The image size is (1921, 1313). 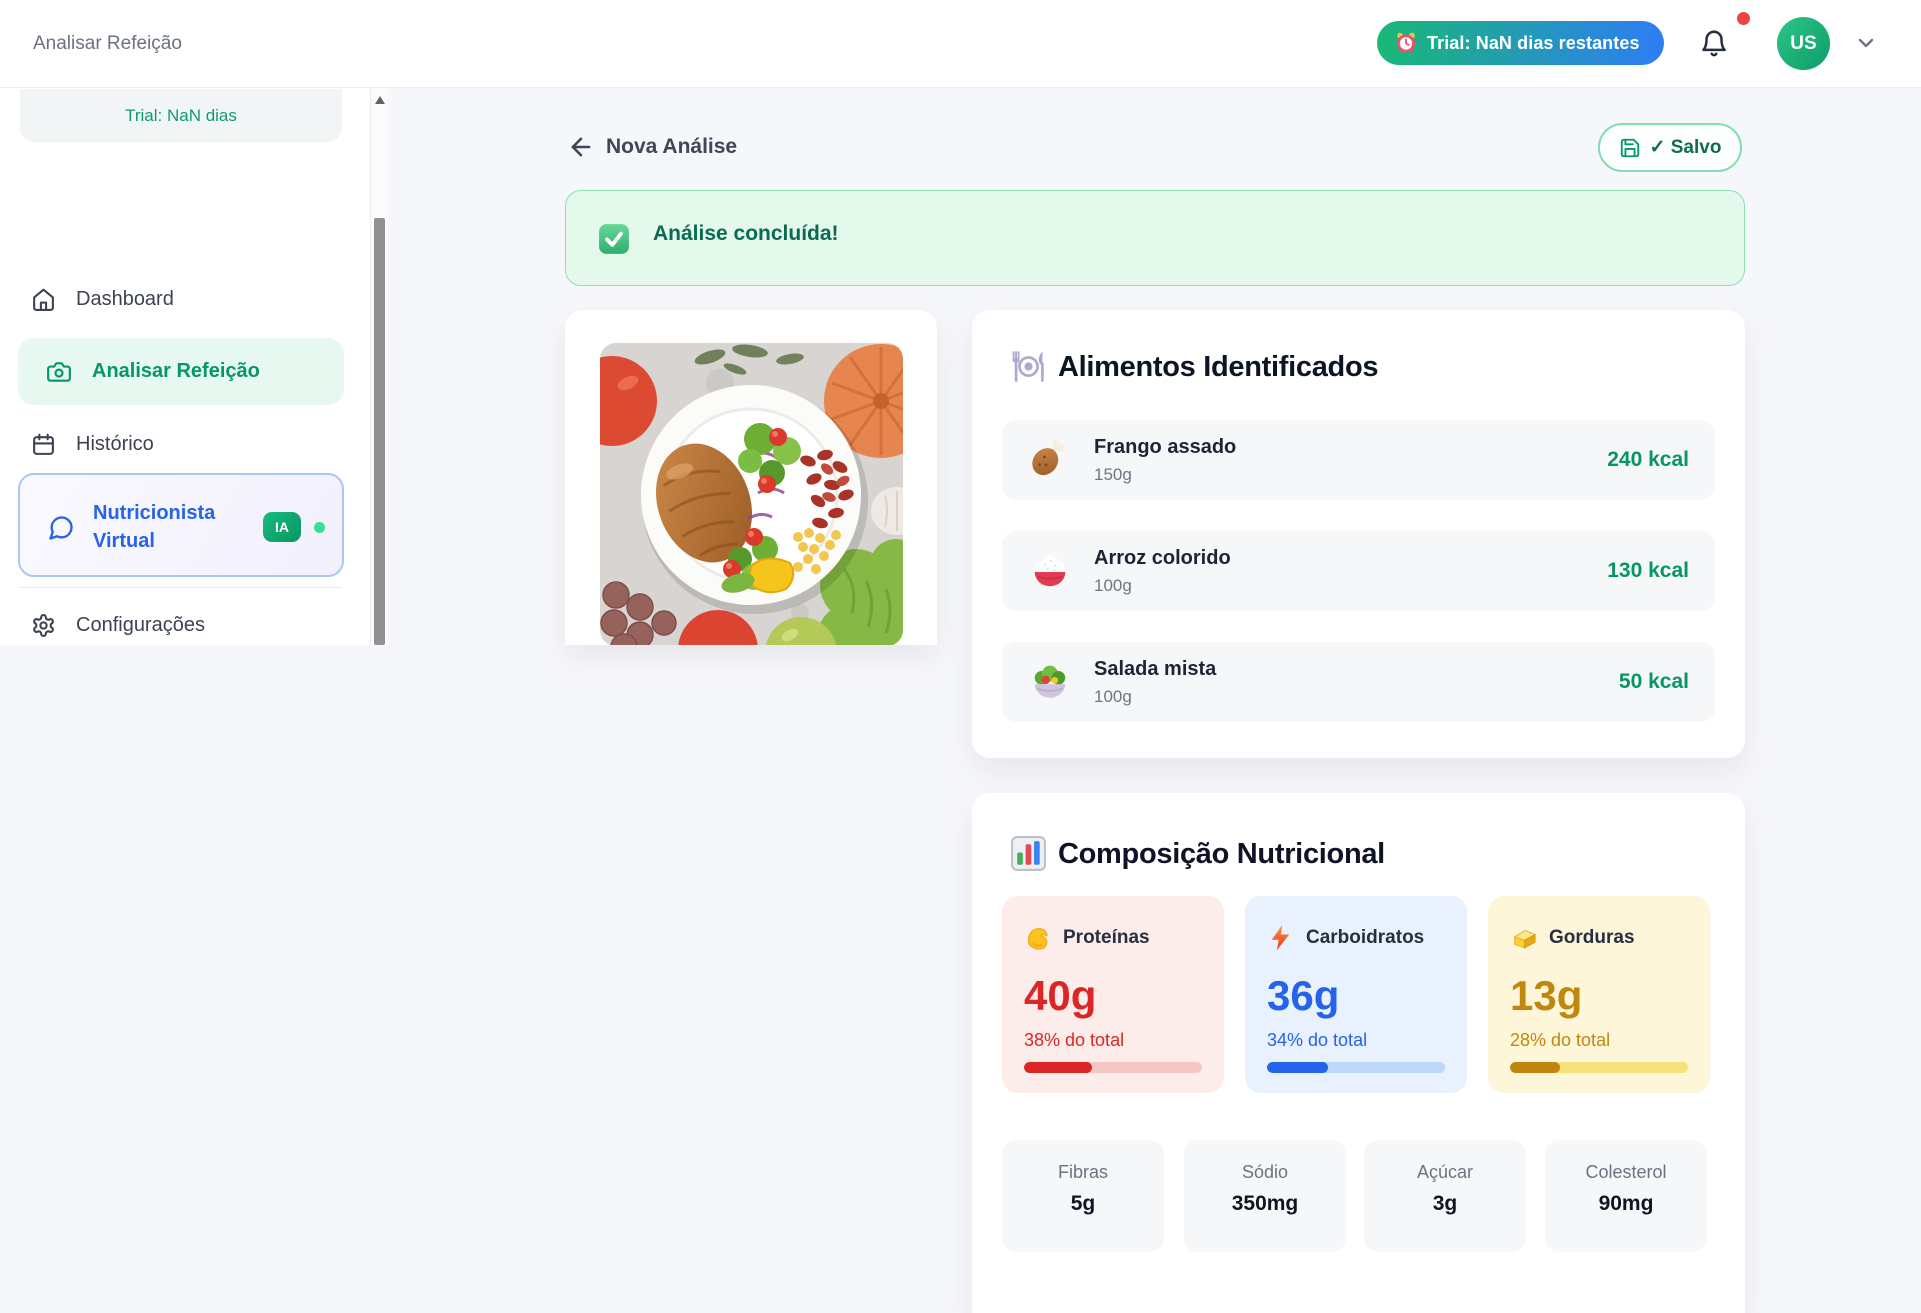 I want to click on micro-card-sodio: Sódio 350mg, so click(x=1265, y=1196).